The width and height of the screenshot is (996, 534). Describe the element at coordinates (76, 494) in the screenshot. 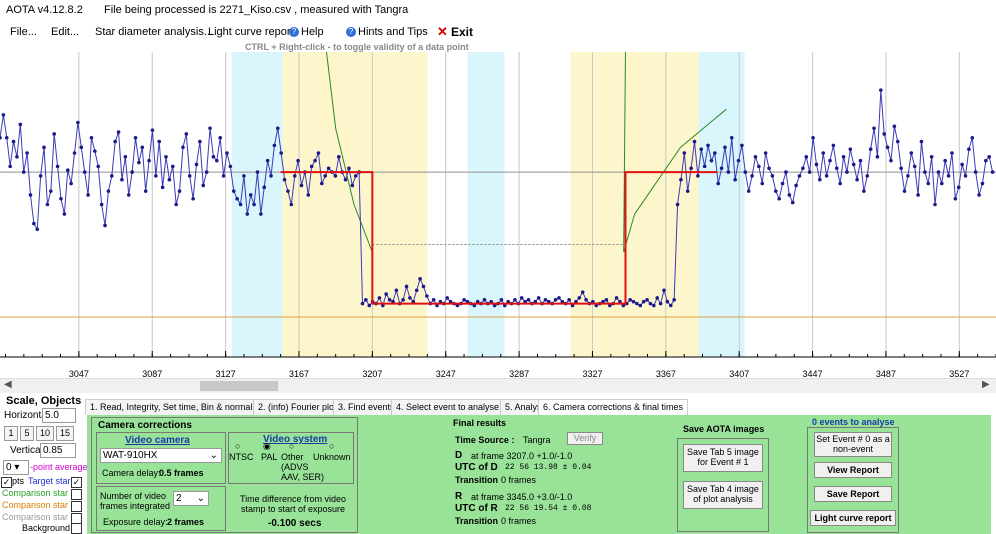

I see `comparison-1-checkbox` at that location.